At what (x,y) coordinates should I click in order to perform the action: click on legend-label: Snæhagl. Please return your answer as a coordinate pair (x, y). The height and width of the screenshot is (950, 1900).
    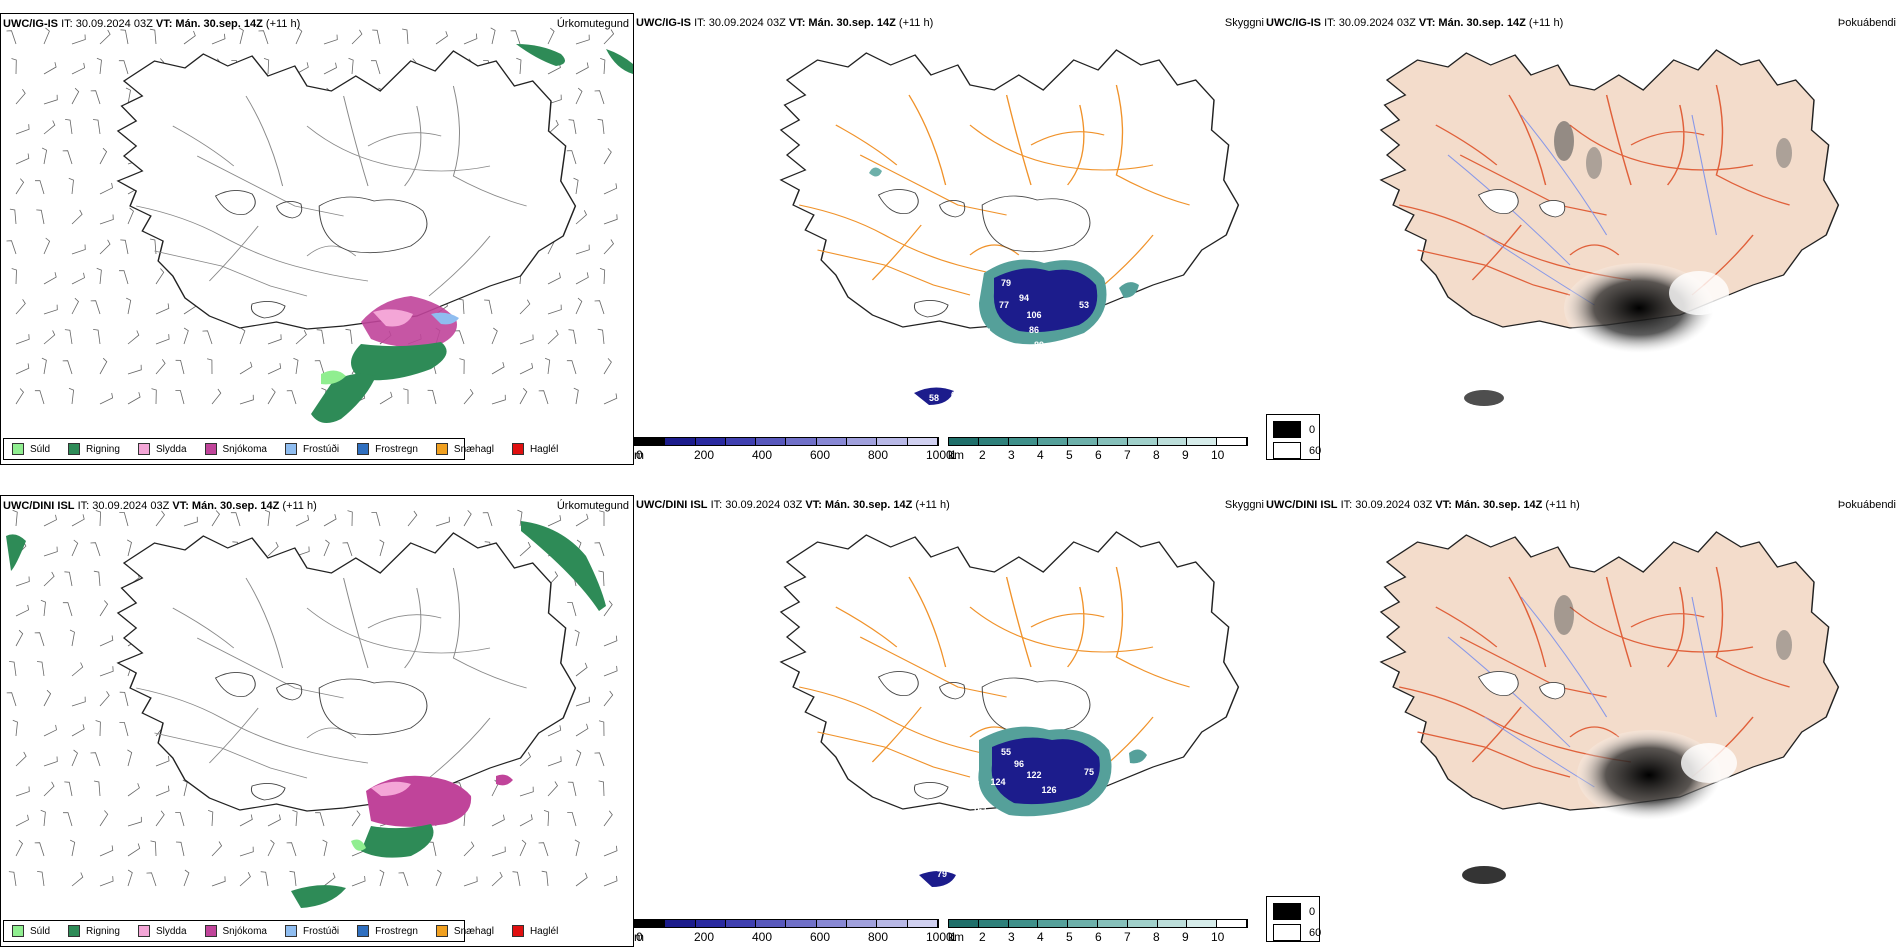
    Looking at the image, I should click on (473, 931).